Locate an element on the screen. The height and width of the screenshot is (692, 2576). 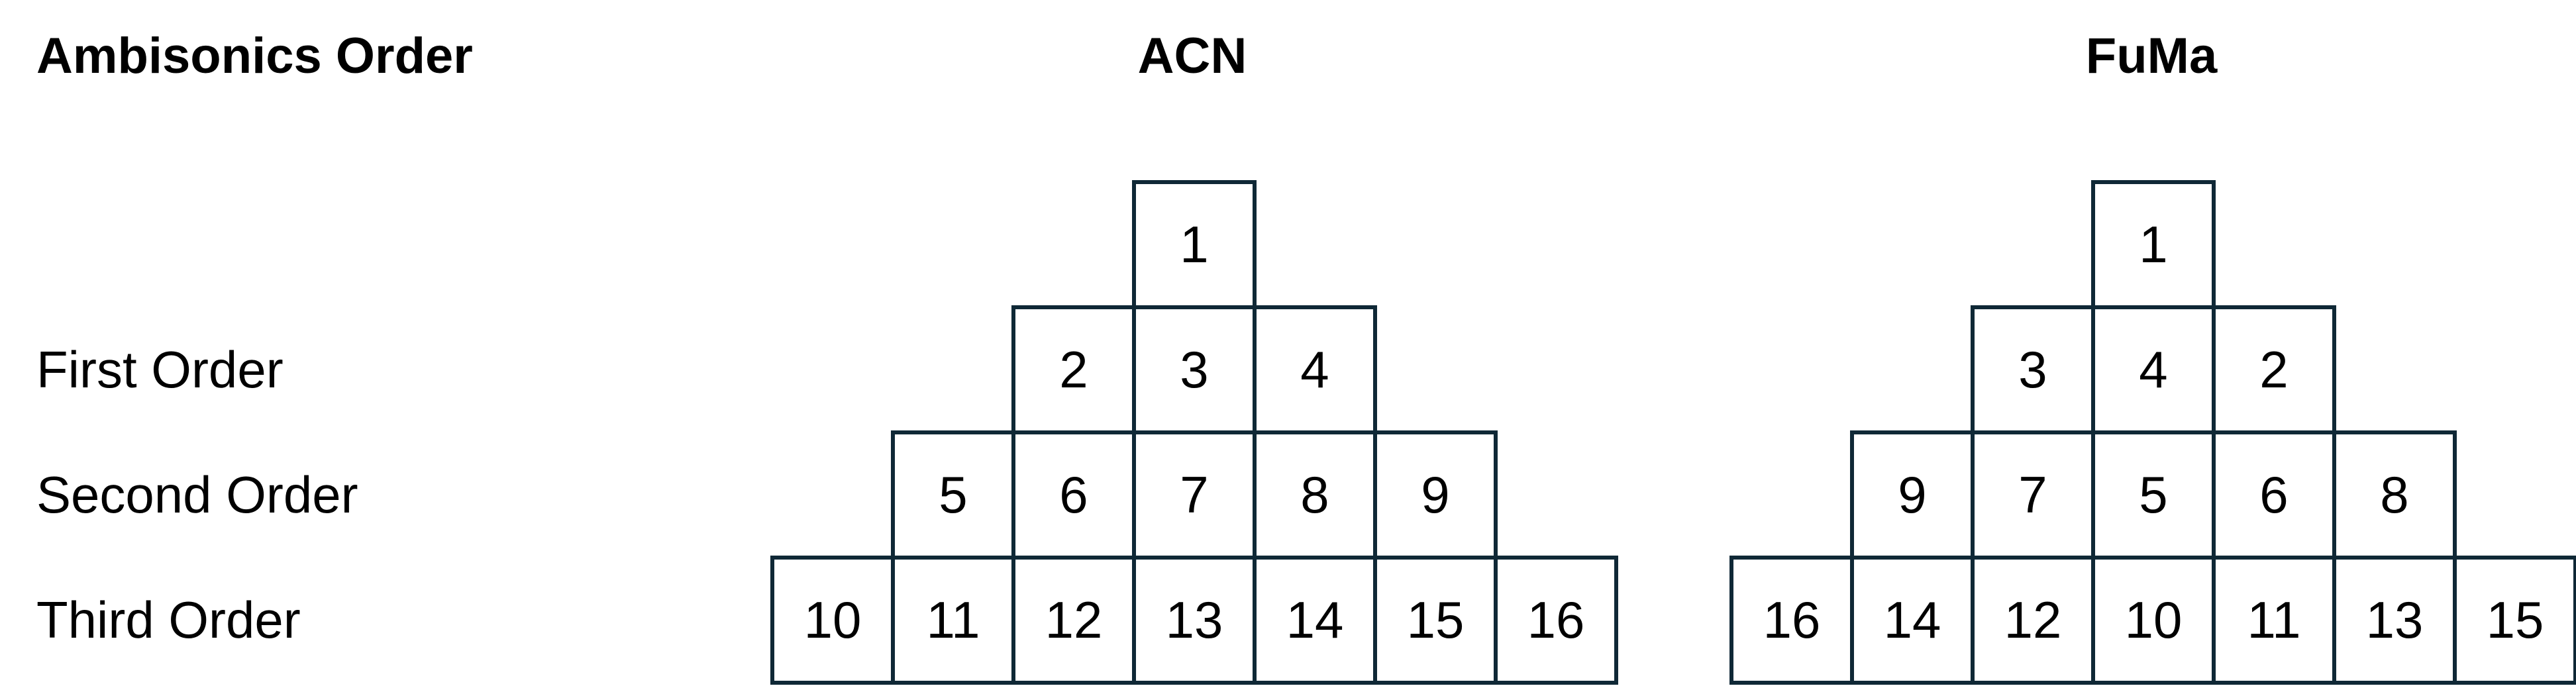
fuma-channel-cell: 14 is located at coordinates (1912, 620).